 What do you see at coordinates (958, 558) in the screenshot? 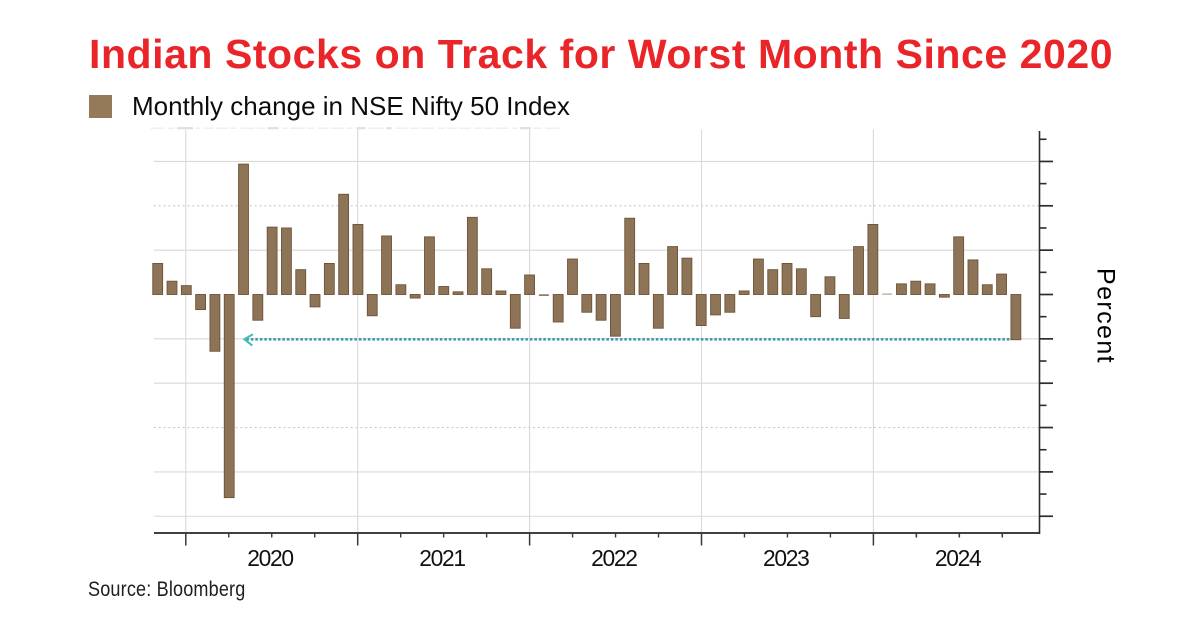
I see `x-tick-label: 2024` at bounding box center [958, 558].